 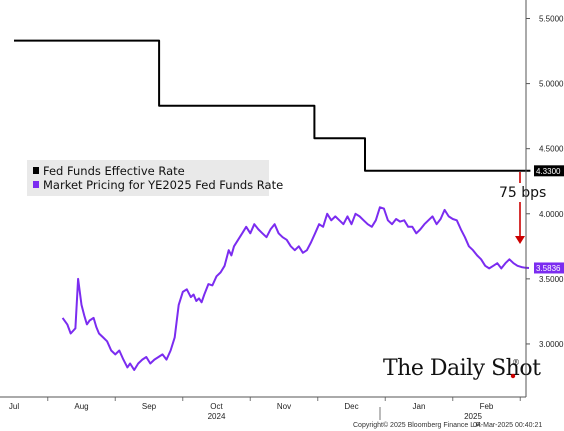 What do you see at coordinates (149, 406) in the screenshot?
I see `x-tick-label: Sep` at bounding box center [149, 406].